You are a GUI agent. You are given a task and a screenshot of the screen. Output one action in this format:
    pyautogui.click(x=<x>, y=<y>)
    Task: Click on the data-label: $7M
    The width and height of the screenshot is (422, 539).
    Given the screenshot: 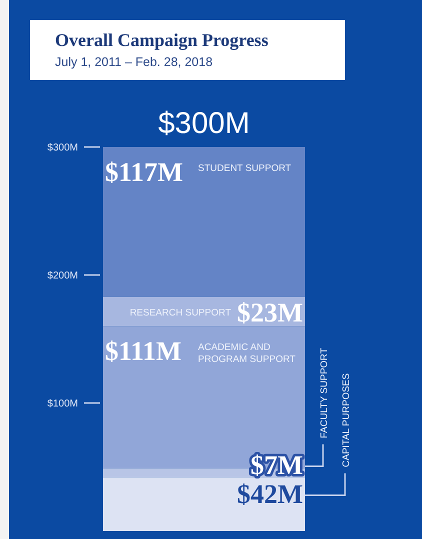 What is the action you would take?
    pyautogui.click(x=276, y=465)
    